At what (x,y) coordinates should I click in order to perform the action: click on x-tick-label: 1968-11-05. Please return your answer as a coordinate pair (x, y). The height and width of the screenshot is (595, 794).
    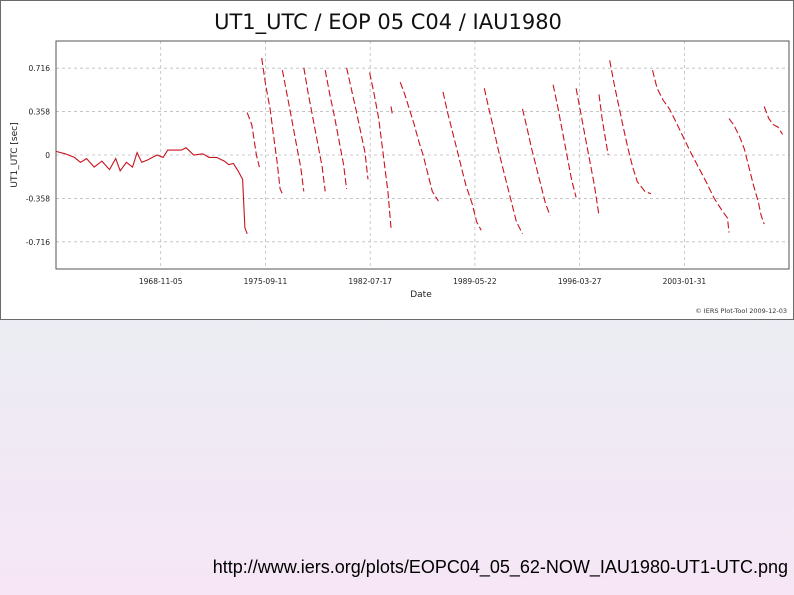
    Looking at the image, I should click on (161, 281).